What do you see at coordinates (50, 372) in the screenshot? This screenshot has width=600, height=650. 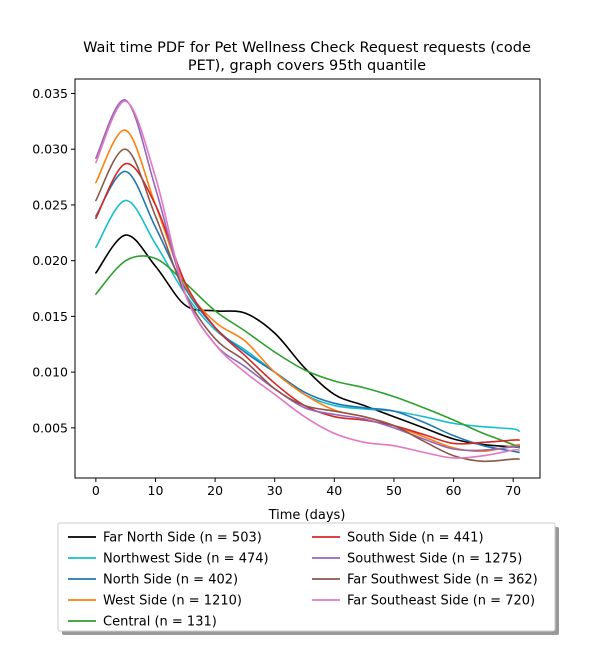 I see `y-tick-label: 0.010` at bounding box center [50, 372].